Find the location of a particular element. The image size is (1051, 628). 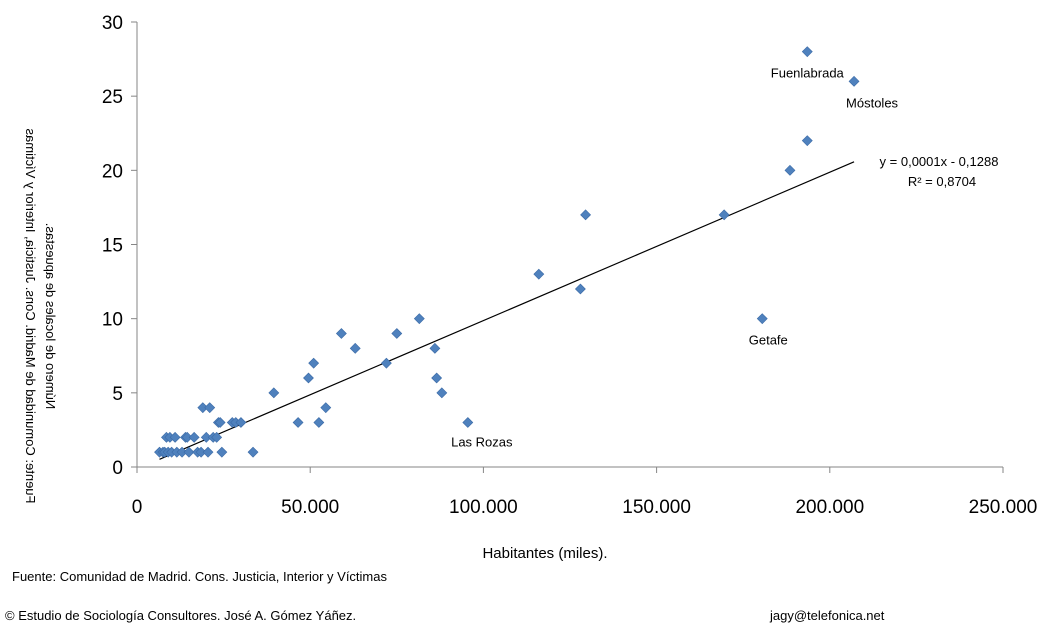

x-tick-label: 100.000 is located at coordinates (483, 507).